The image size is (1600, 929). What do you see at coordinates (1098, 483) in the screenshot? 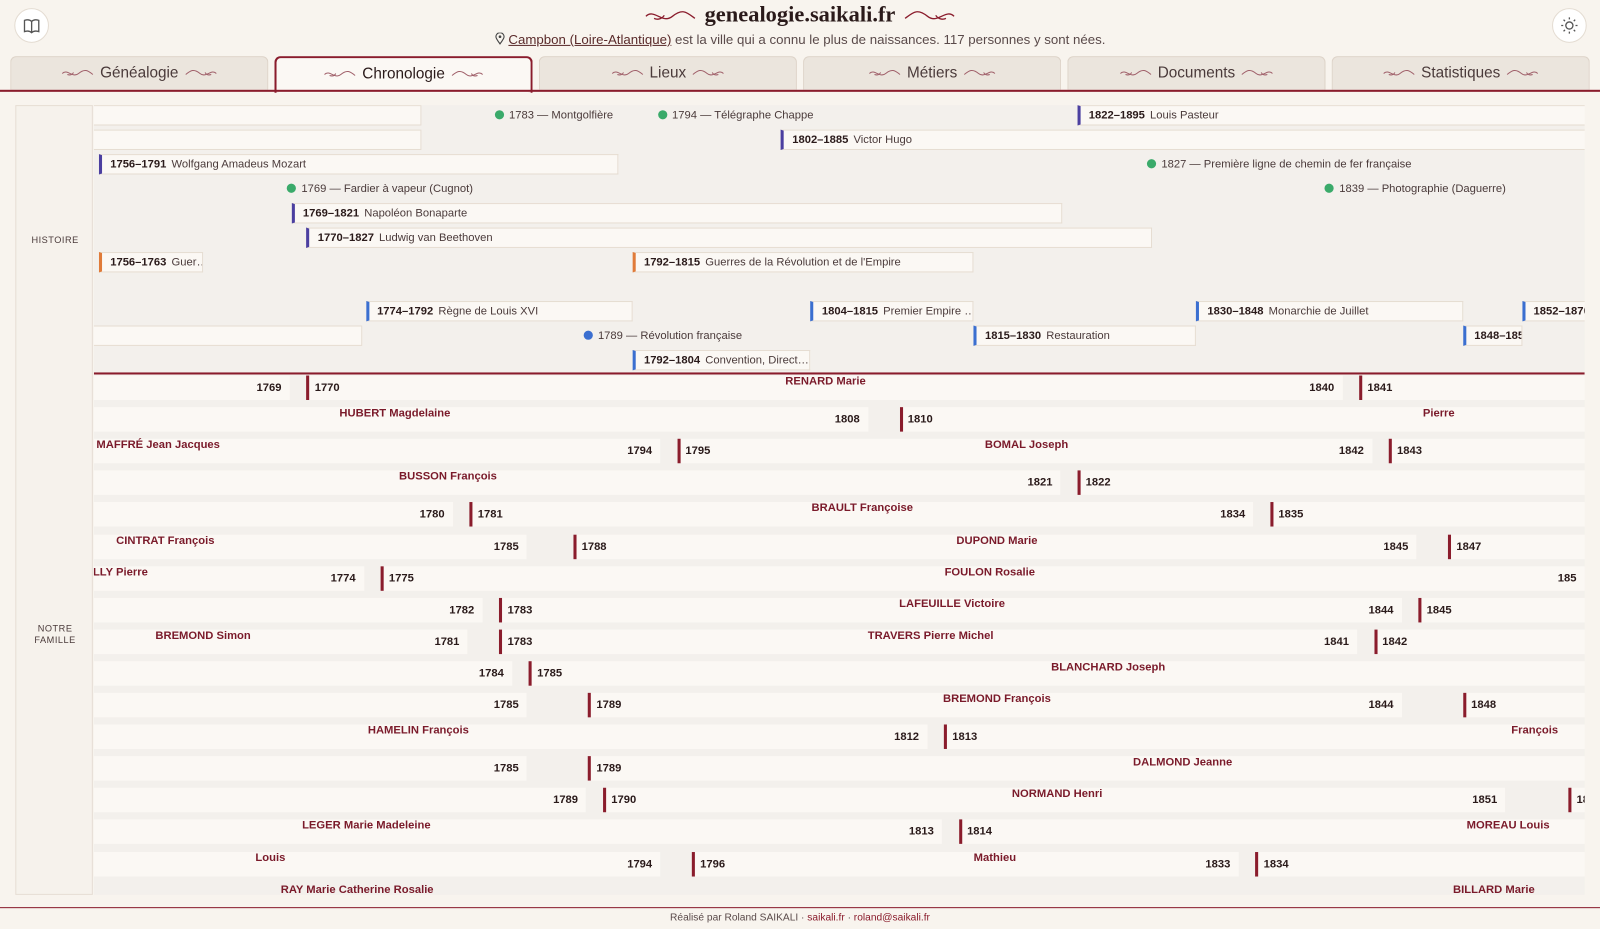
I see `start-year: 1822` at bounding box center [1098, 483].